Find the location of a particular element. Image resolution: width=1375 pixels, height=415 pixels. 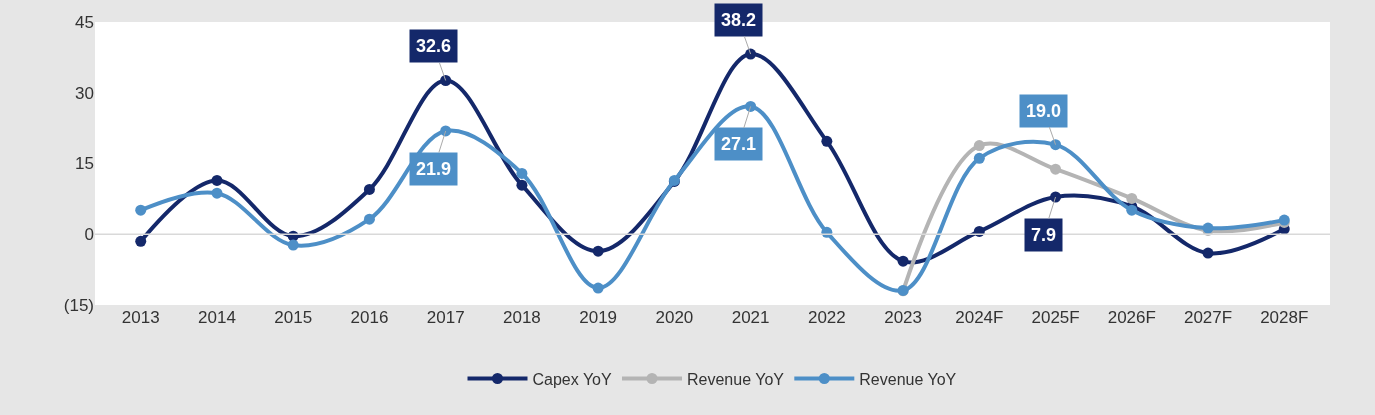

x-tick-label: 2014 is located at coordinates (217, 317).